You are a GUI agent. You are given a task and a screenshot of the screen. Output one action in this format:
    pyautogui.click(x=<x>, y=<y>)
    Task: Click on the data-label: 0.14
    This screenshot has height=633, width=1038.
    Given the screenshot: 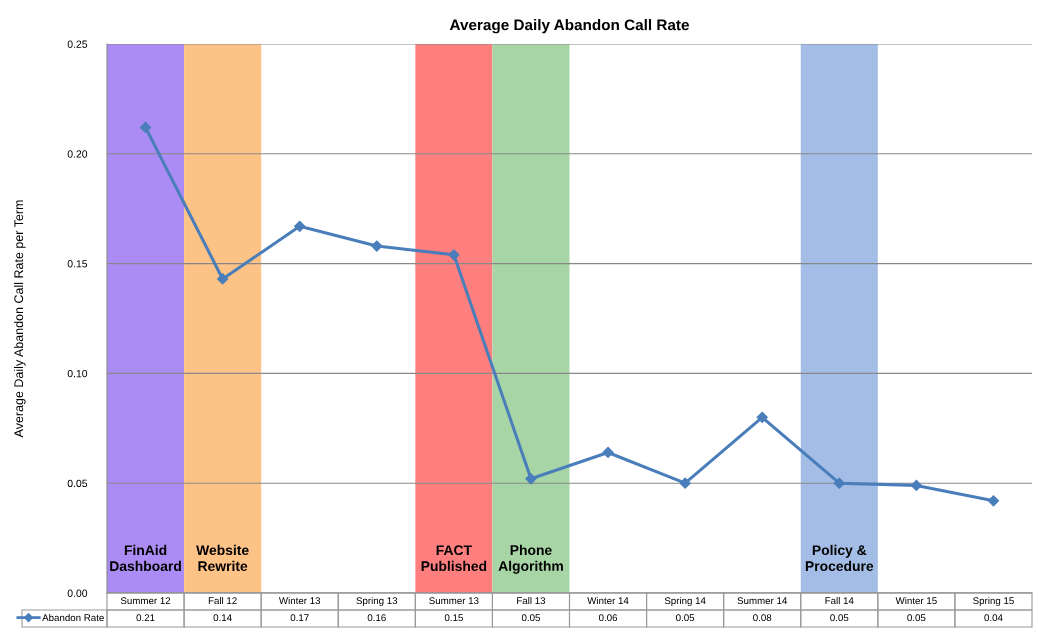 What is the action you would take?
    pyautogui.click(x=222, y=618)
    